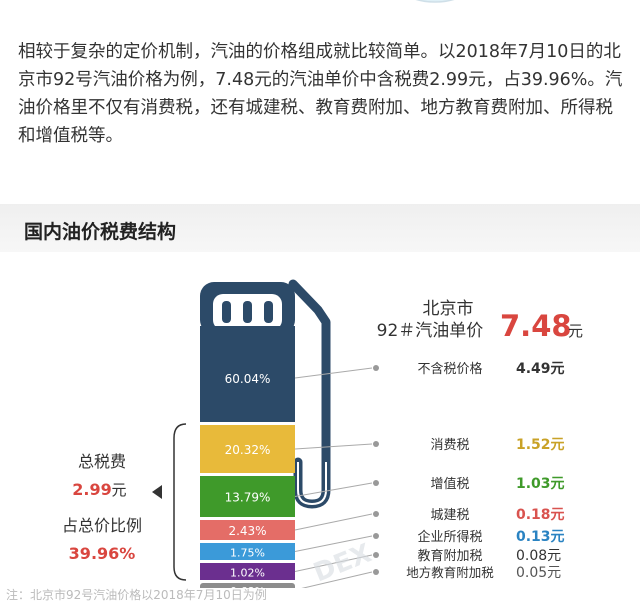 Image resolution: width=640 pixels, height=603 pixels. What do you see at coordinates (100, 232) in the screenshot?
I see `section-title: 国内油价税费结构` at bounding box center [100, 232].